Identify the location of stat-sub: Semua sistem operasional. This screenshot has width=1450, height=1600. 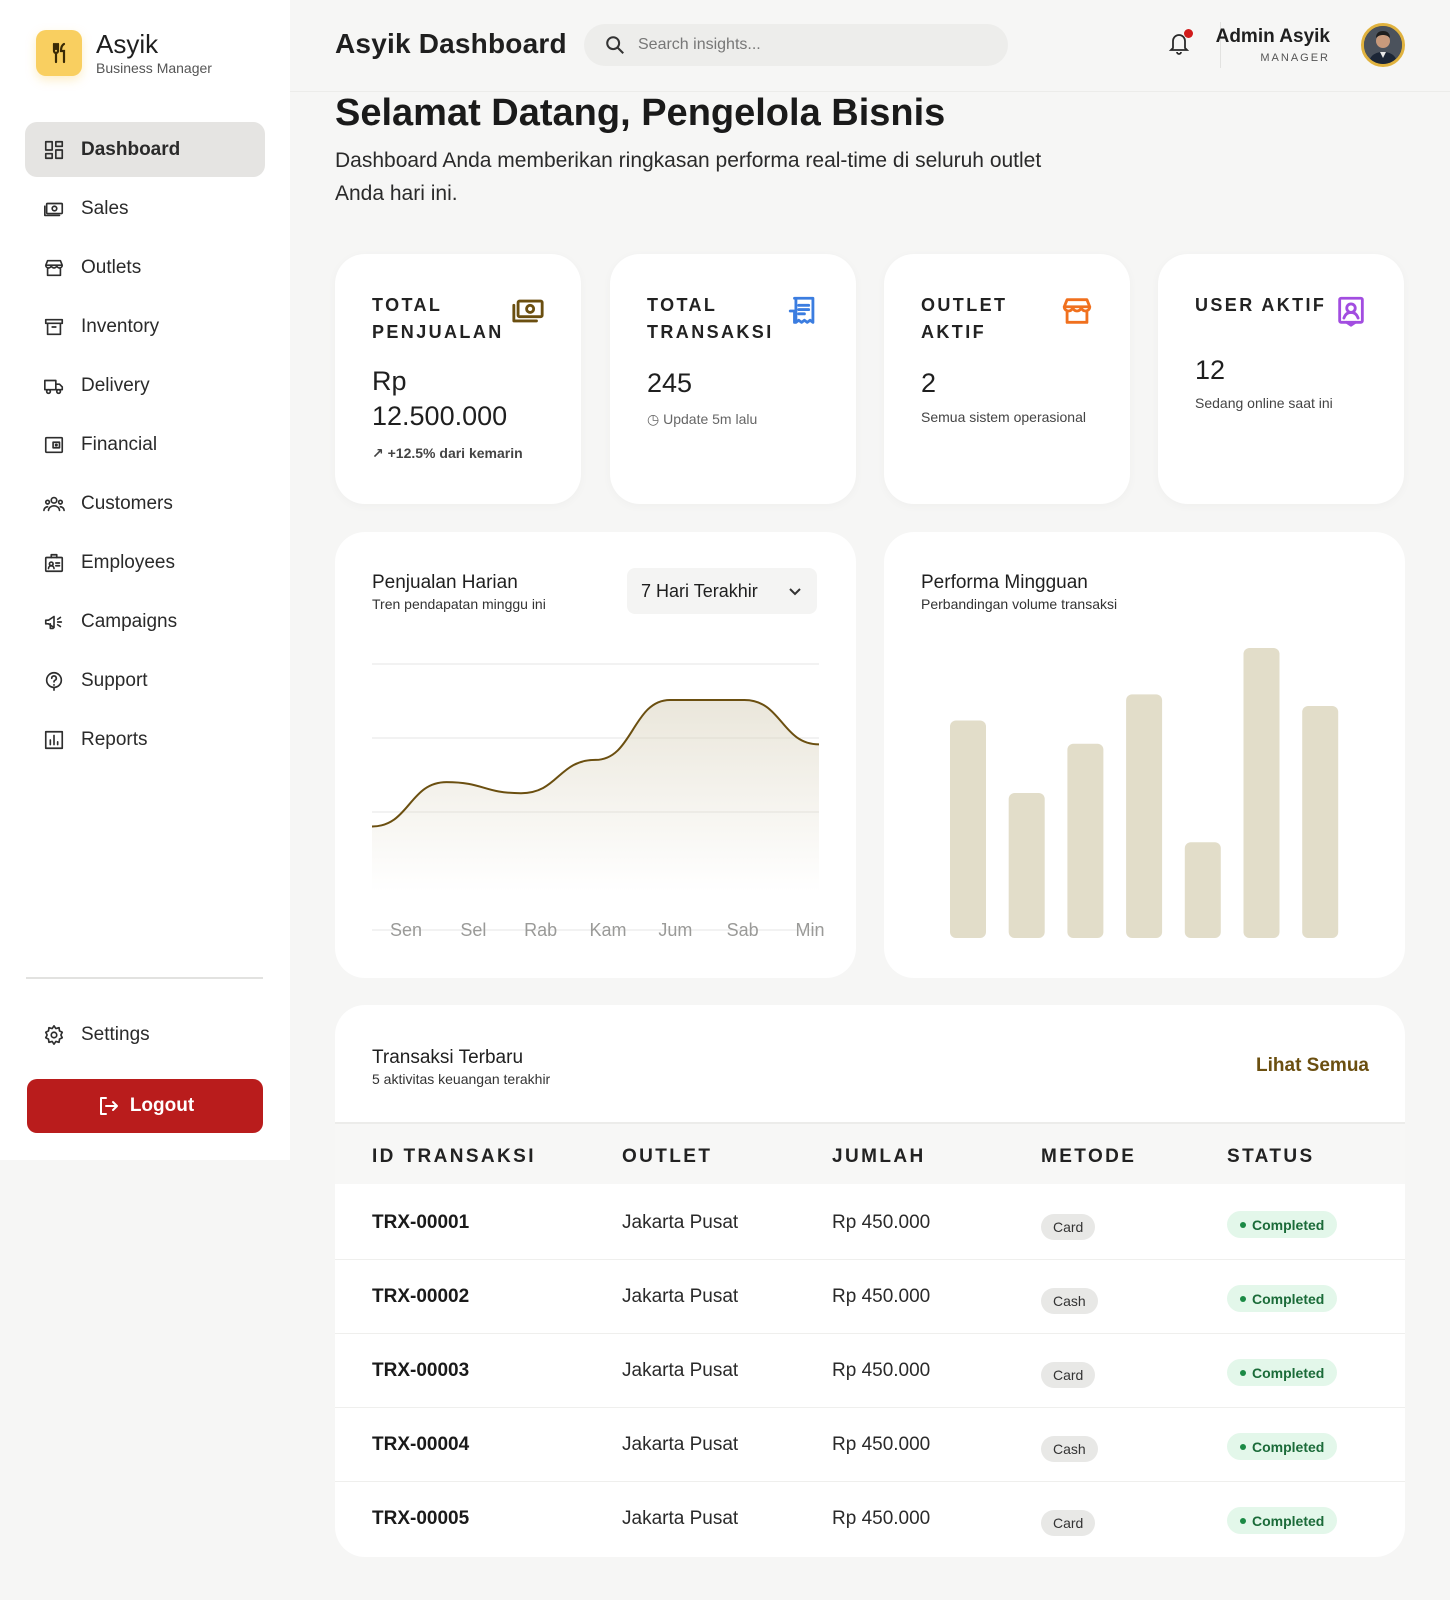
(1003, 417).